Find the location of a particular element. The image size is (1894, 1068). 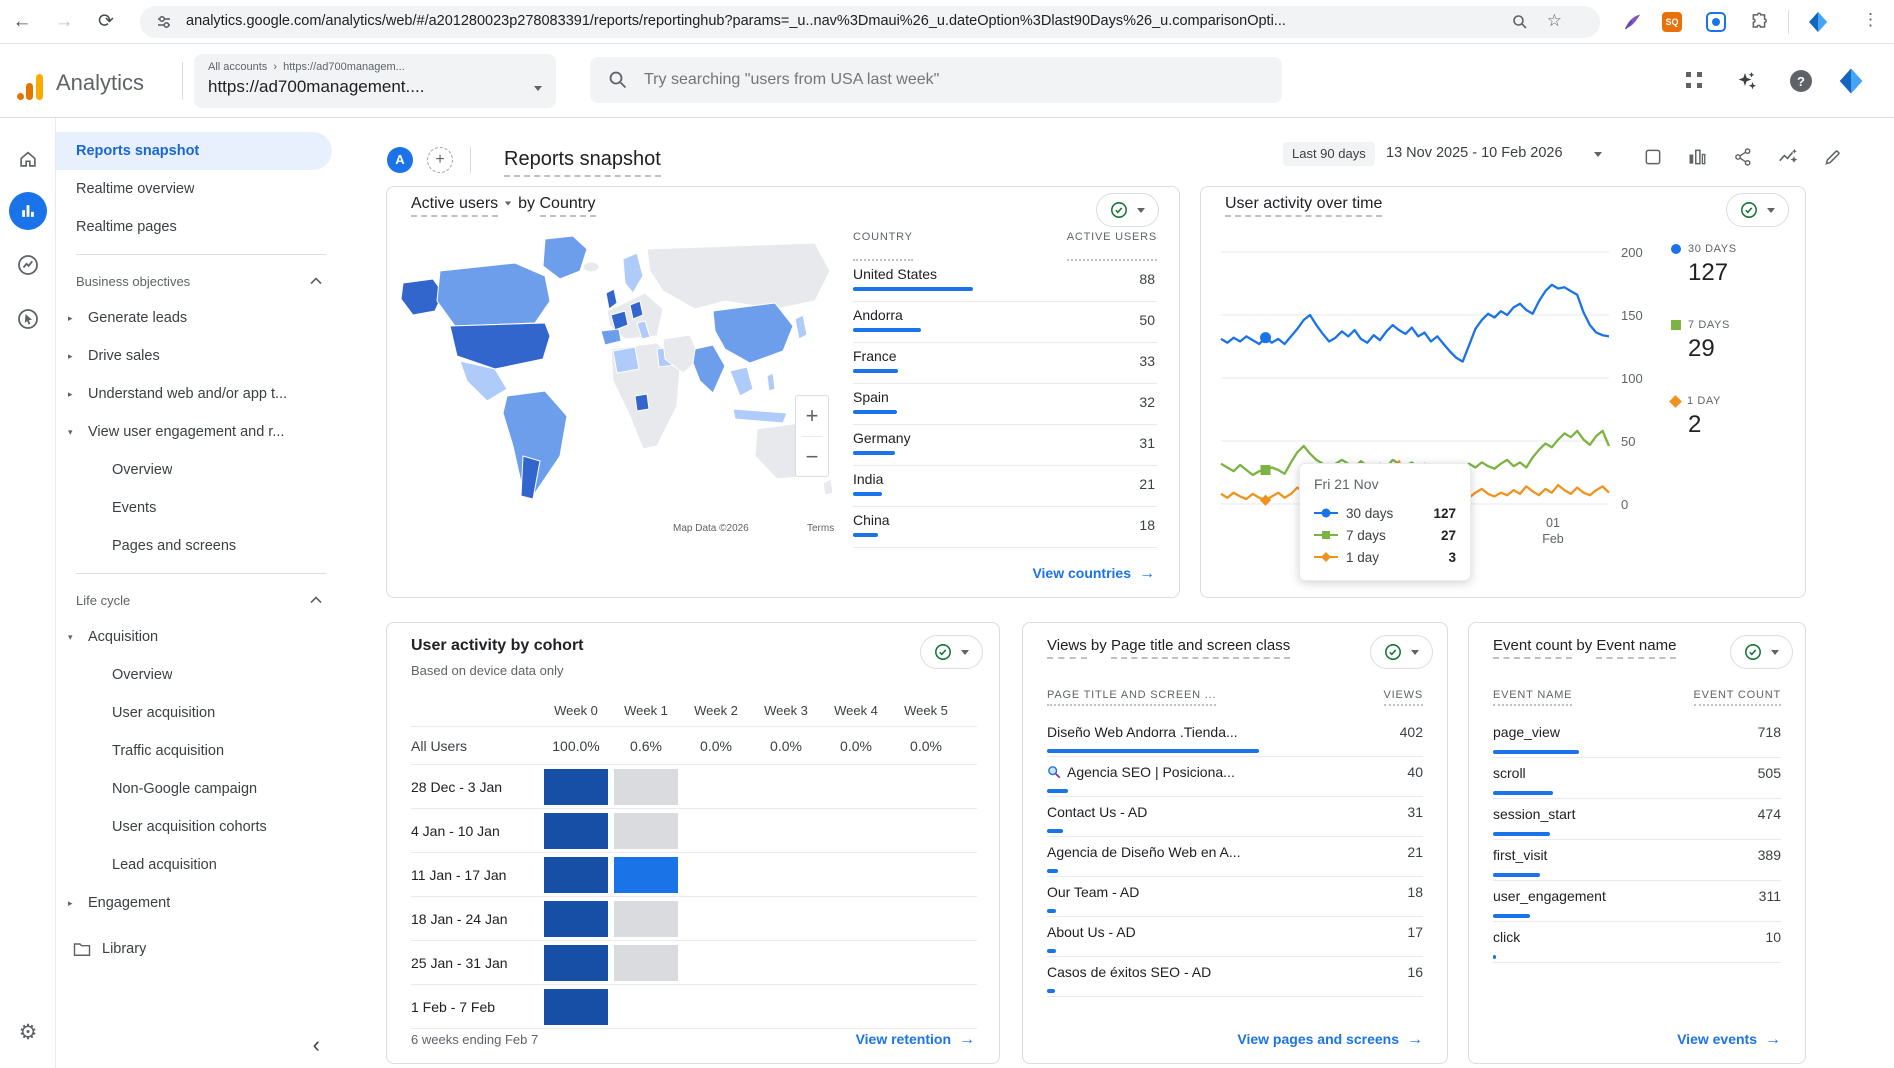

explore-icon is located at coordinates (28, 265).